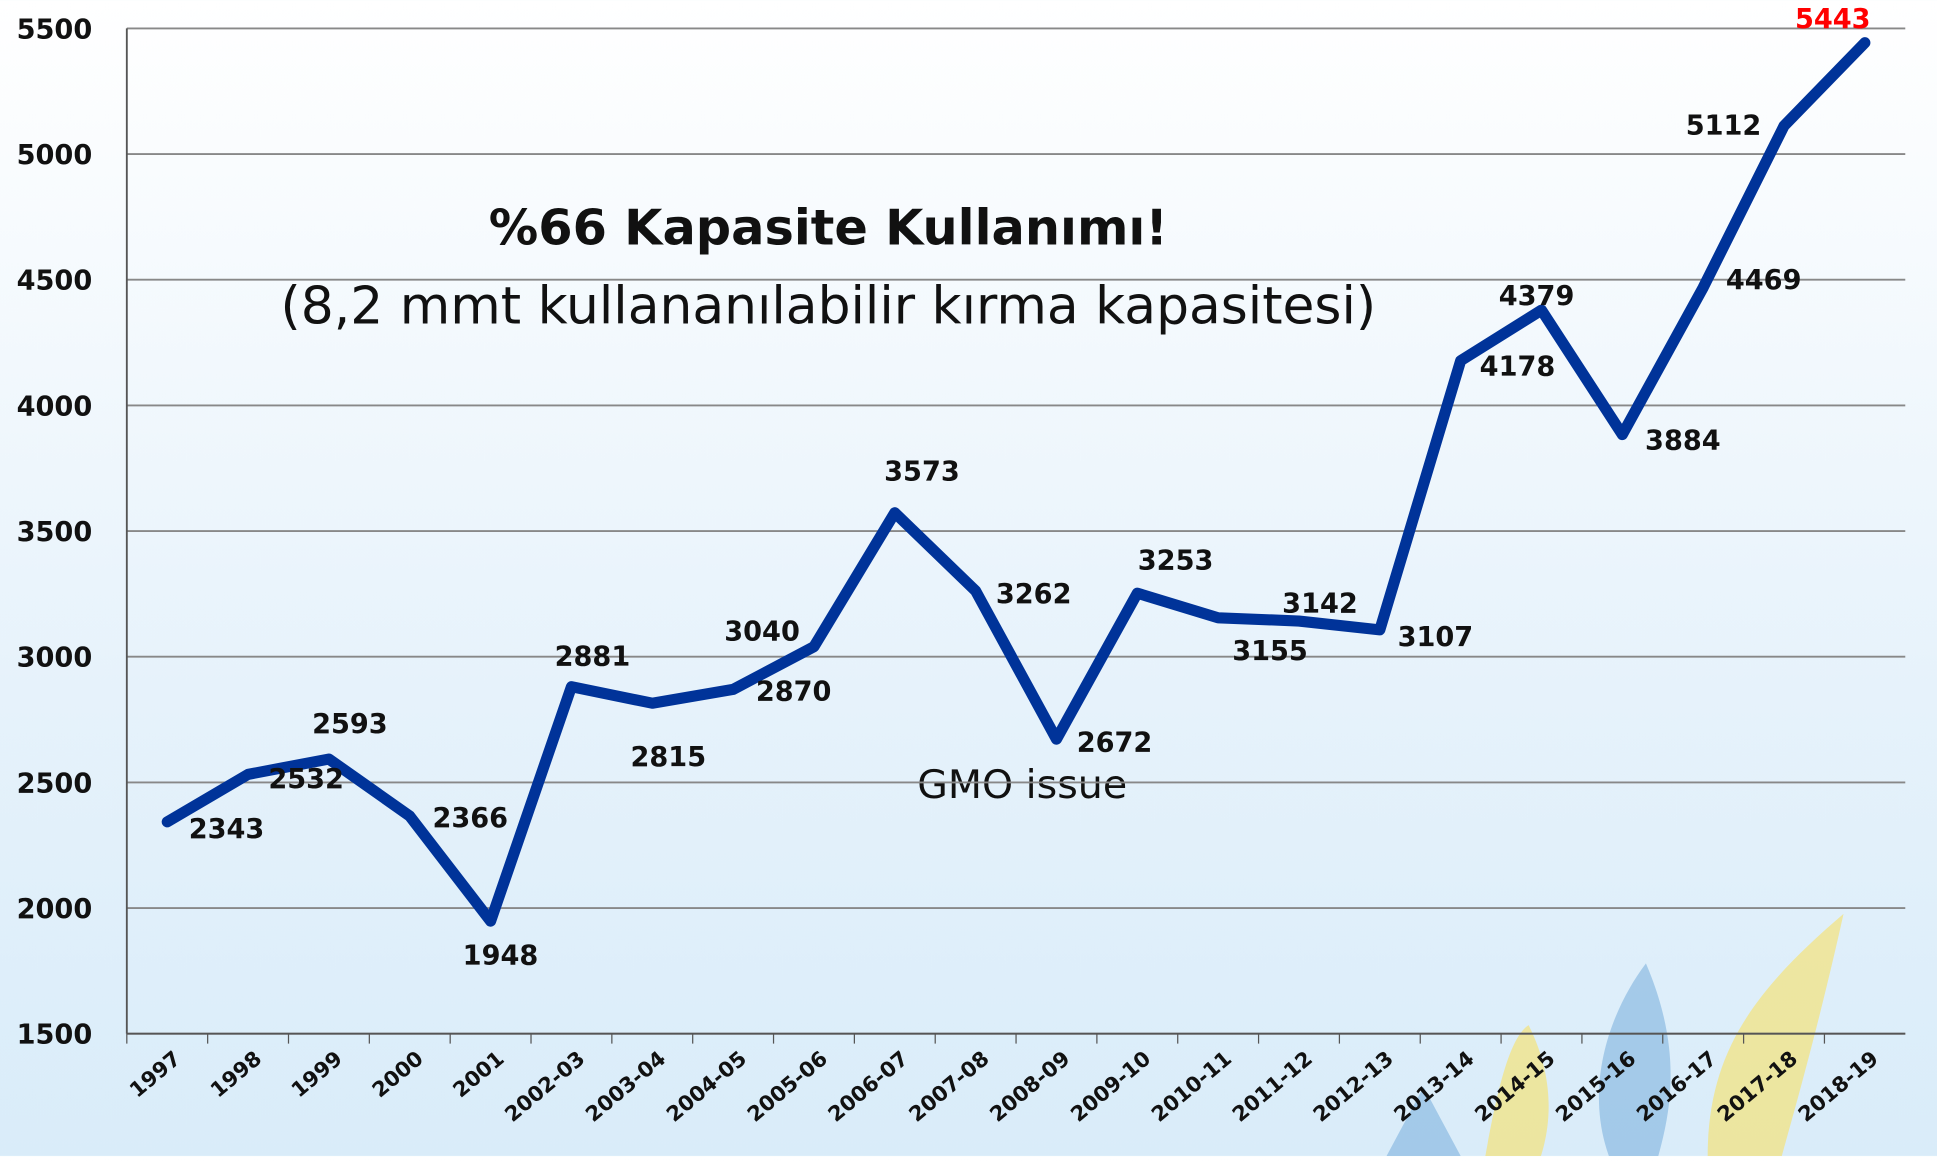  What do you see at coordinates (1320, 603) in the screenshot?
I see `data-label: 3142` at bounding box center [1320, 603].